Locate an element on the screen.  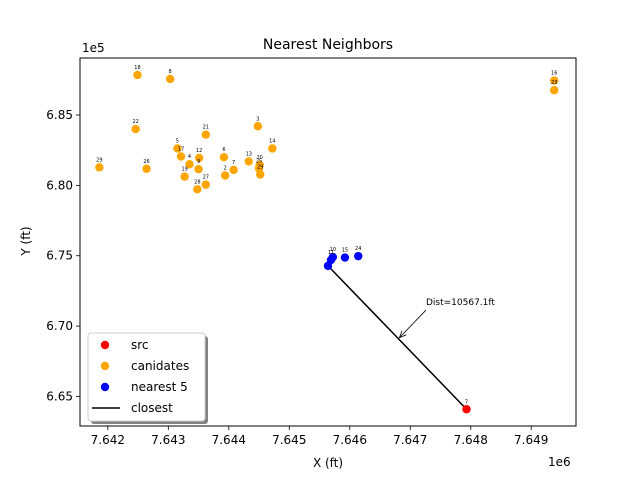
x-tick-label: 7.642 is located at coordinates (108, 440).